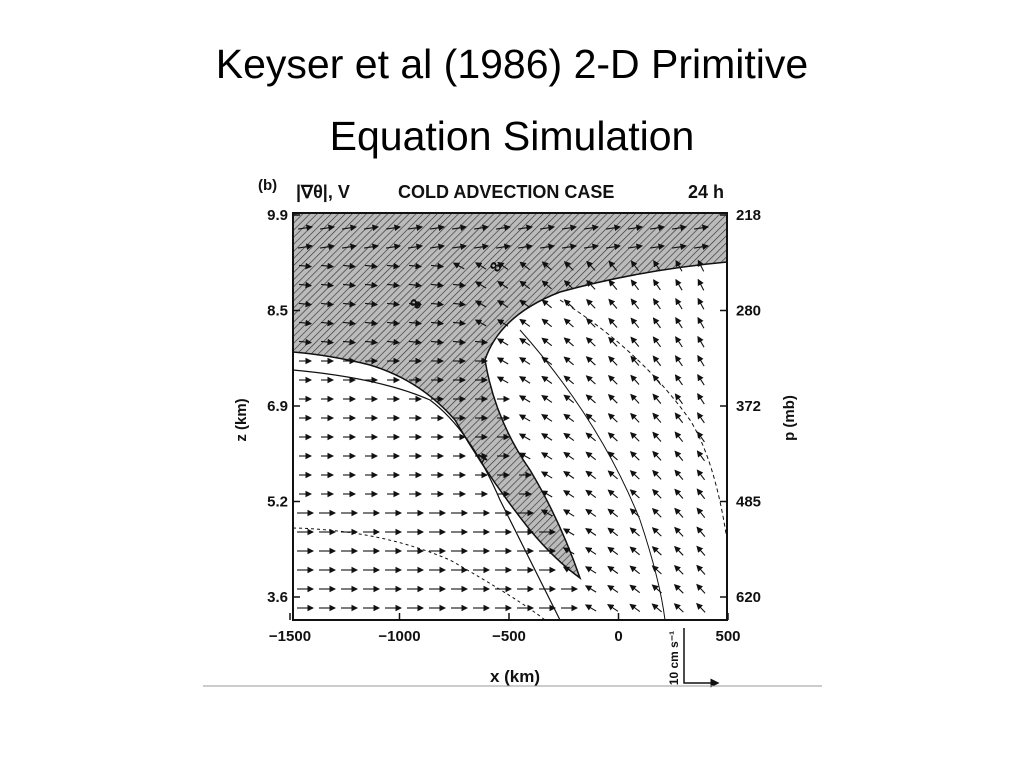 The height and width of the screenshot is (773, 1024). I want to click on bottom-tick-label: 0, so click(618, 636).